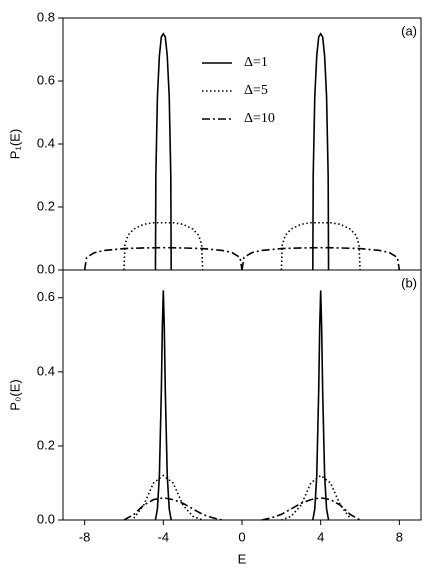  I want to click on legend-label: Δ=5, so click(256, 90).